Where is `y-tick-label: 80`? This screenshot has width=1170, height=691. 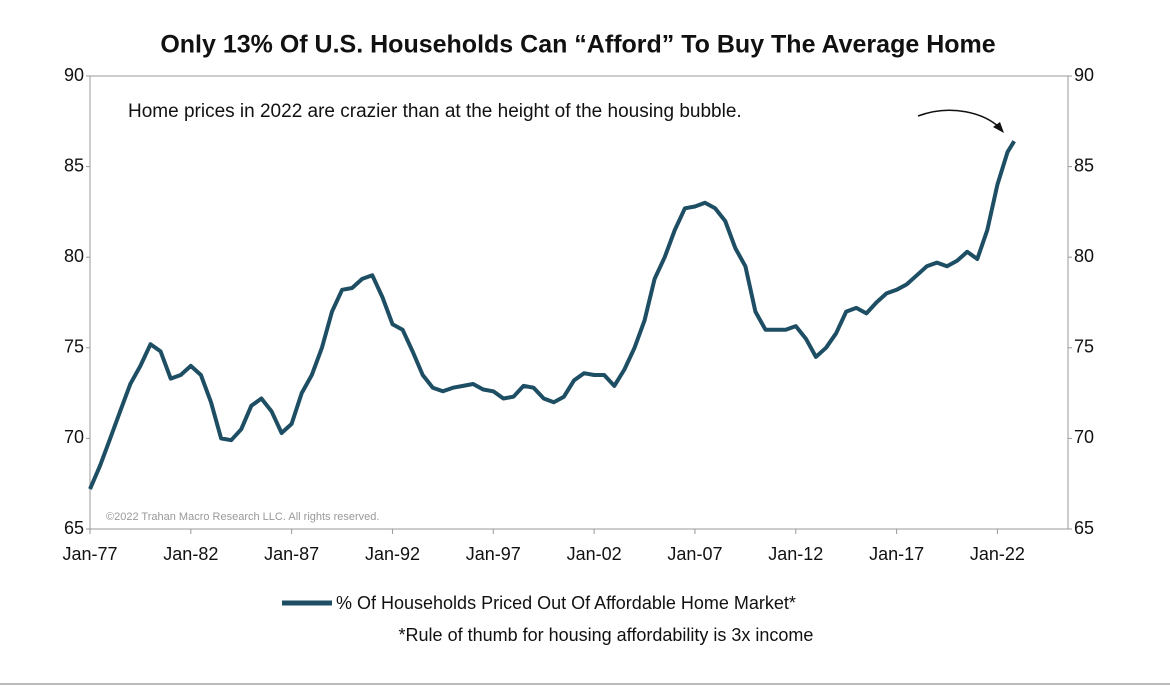
y-tick-label: 80 is located at coordinates (74, 256).